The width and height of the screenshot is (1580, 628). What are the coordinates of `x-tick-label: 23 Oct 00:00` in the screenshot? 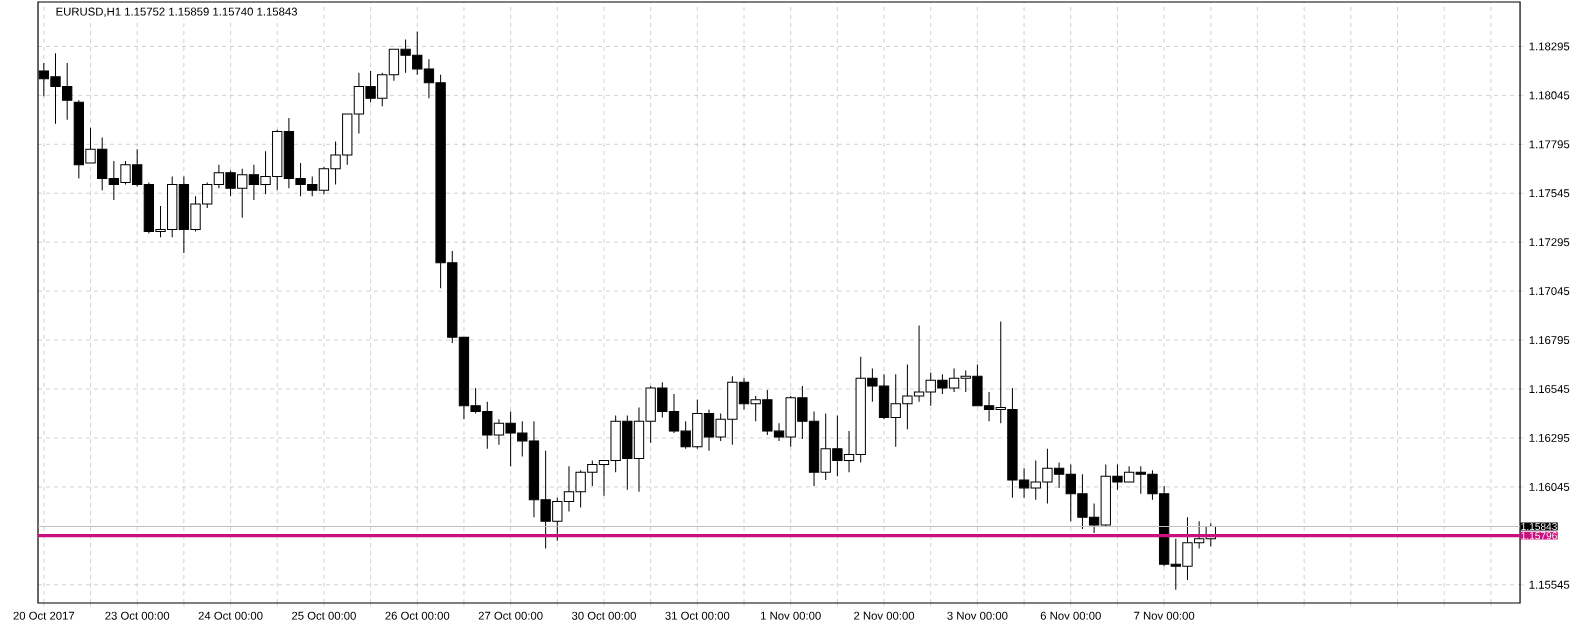 It's located at (137, 615).